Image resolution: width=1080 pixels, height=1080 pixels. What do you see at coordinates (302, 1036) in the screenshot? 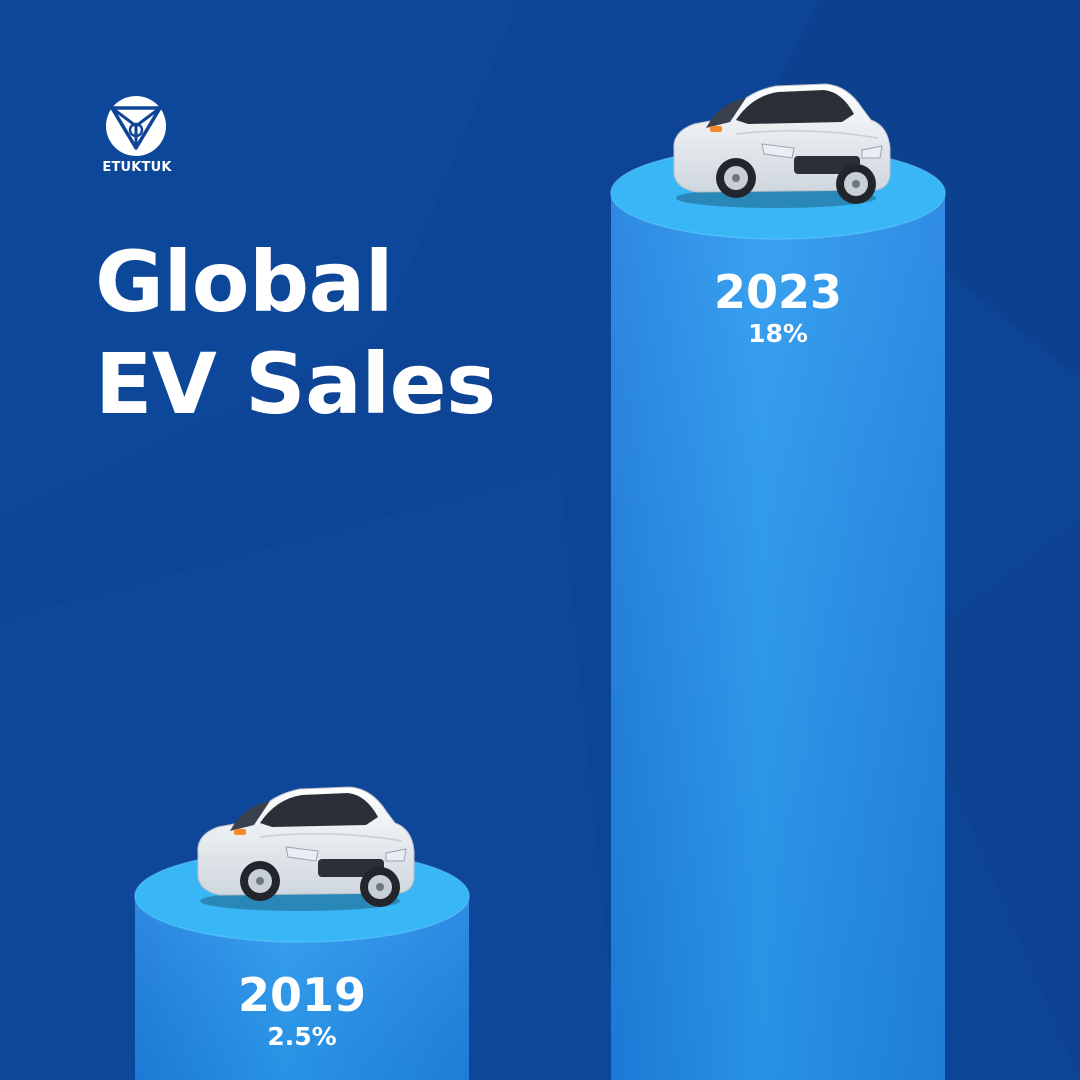
I see `bar-value-label-2019: 2.5%` at bounding box center [302, 1036].